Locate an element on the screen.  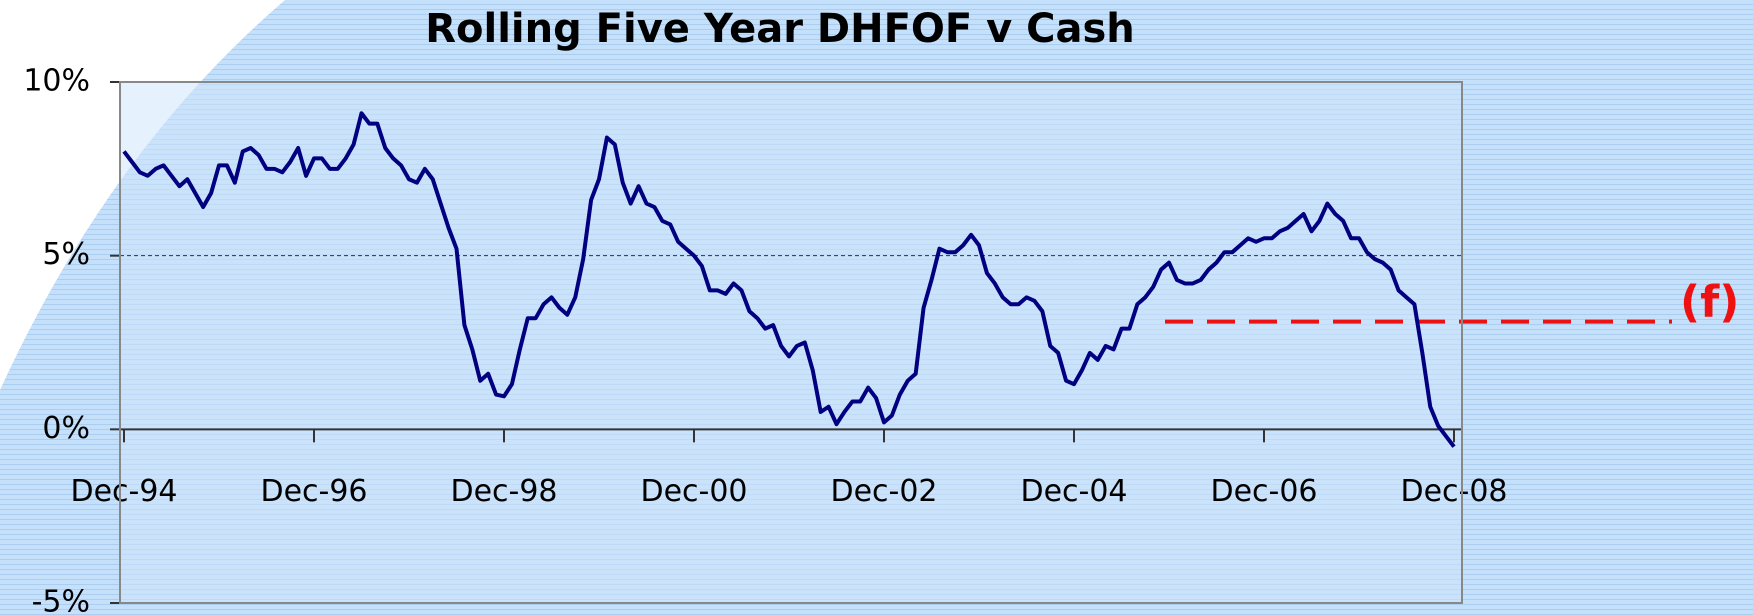
y-tick-label: 0% is located at coordinates (66, 428).